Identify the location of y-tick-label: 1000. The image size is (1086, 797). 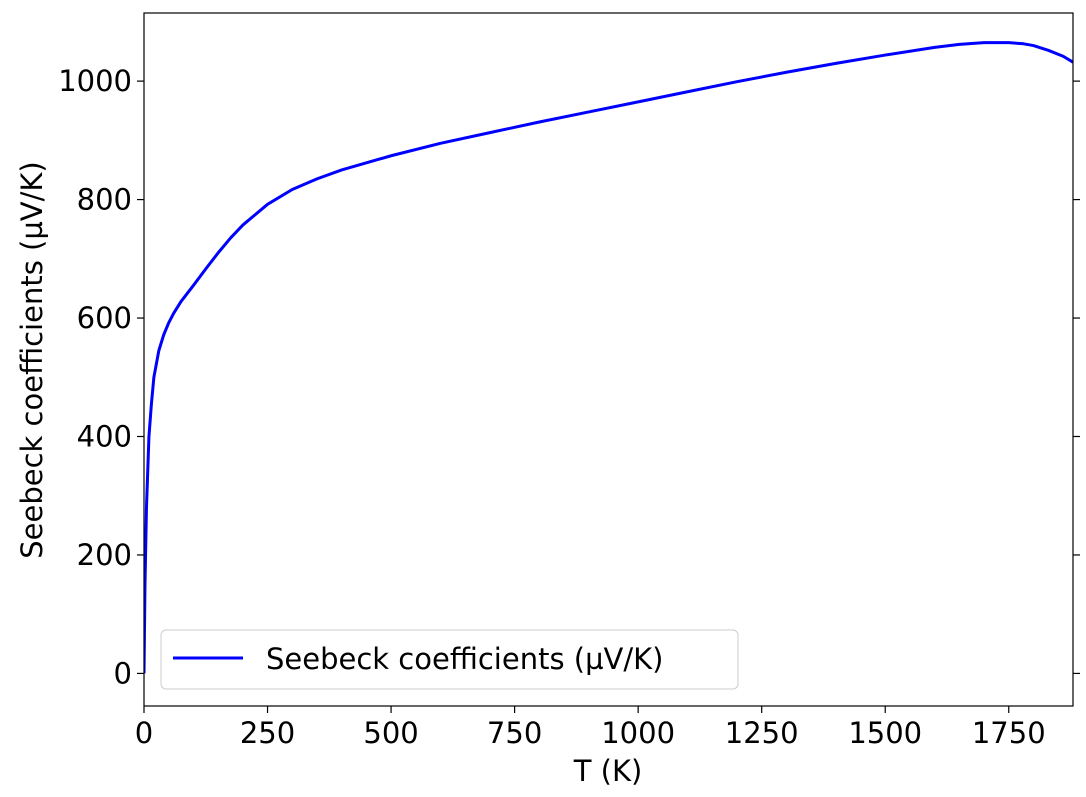
(95, 81).